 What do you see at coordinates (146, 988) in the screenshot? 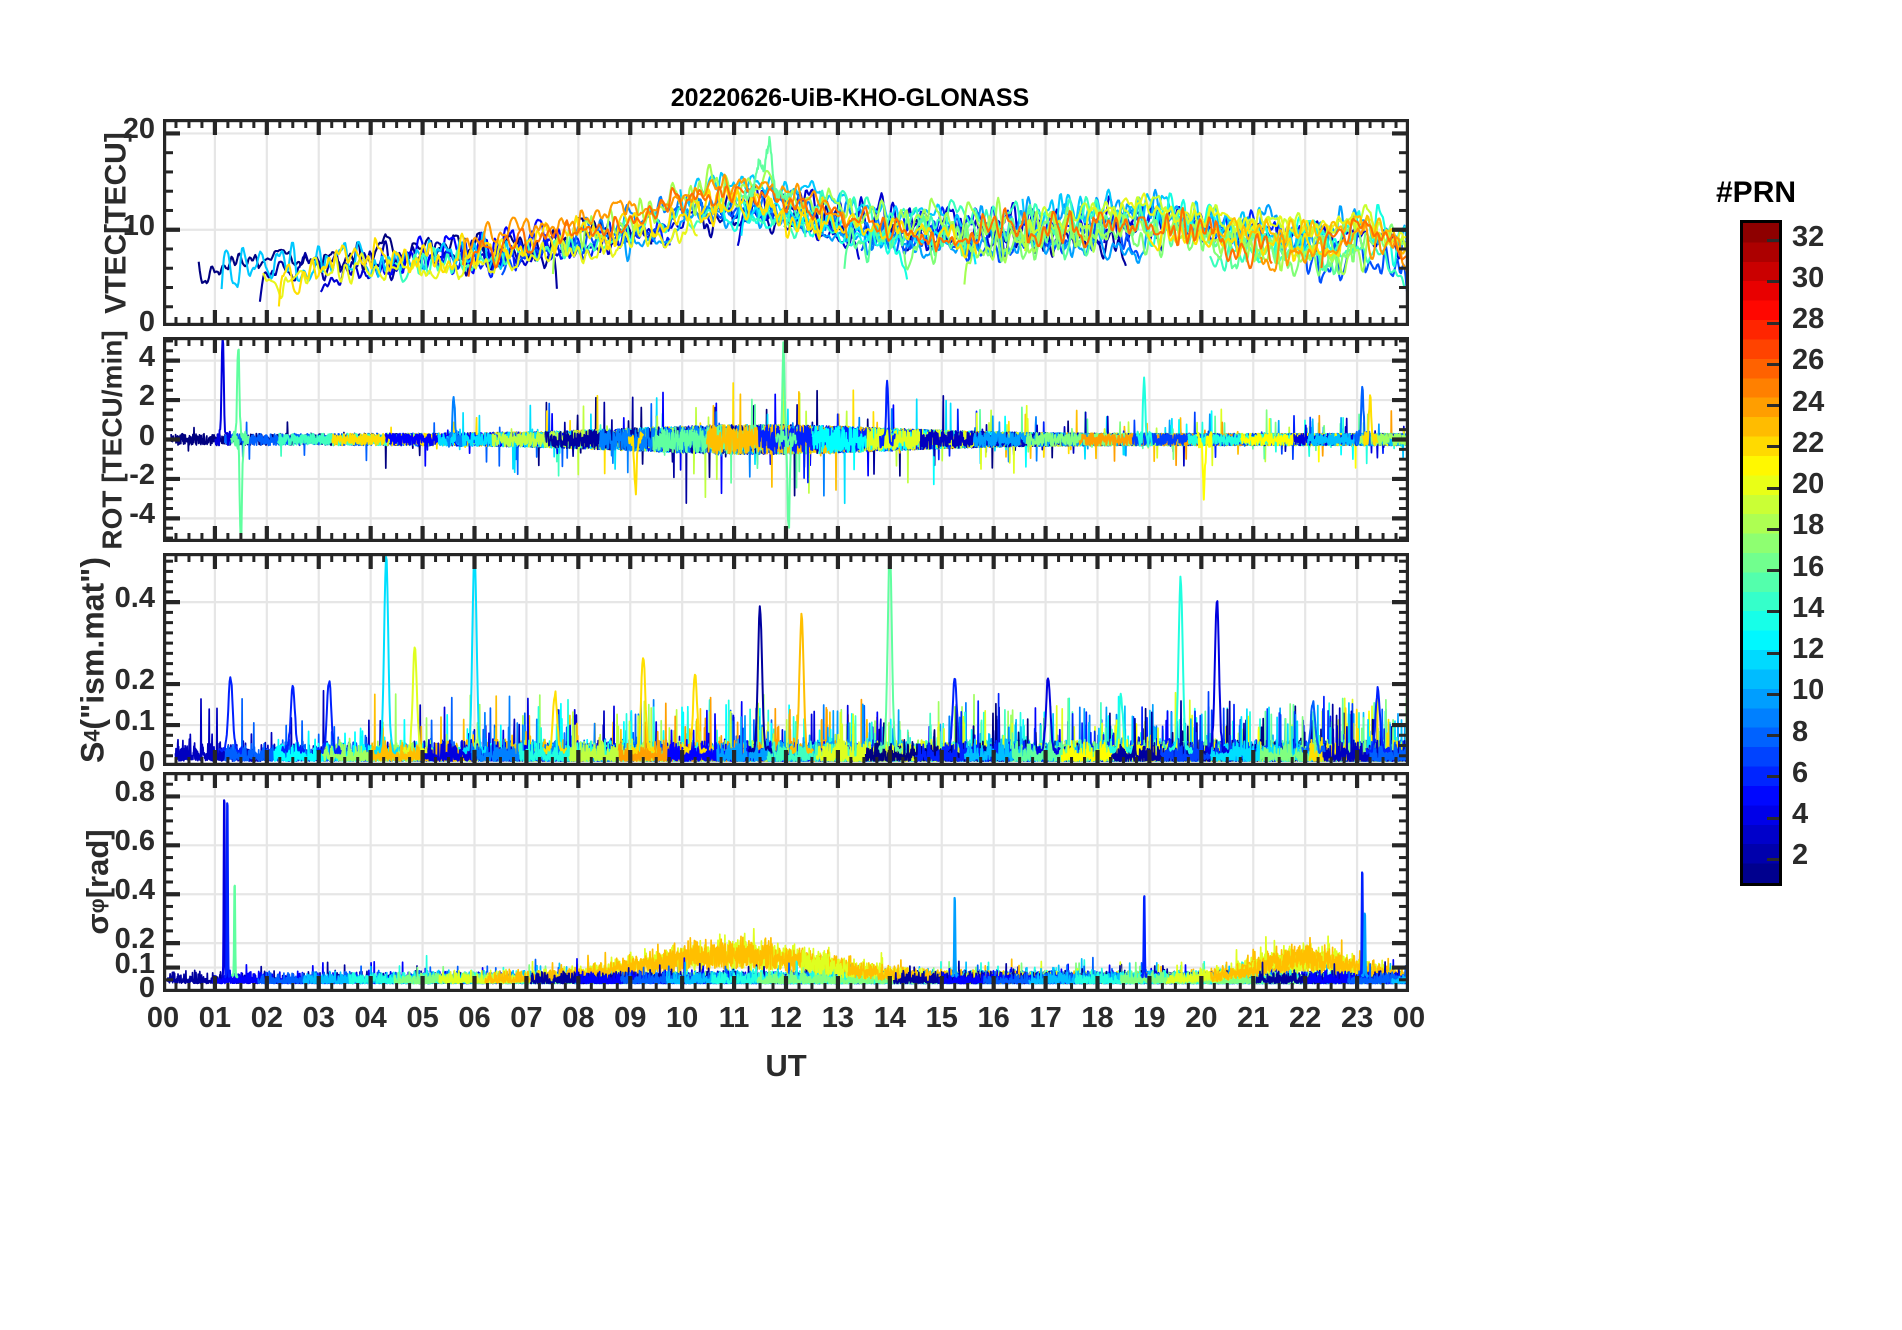
I see `y-tick-label-sigma-phi-0: 0` at bounding box center [146, 988].